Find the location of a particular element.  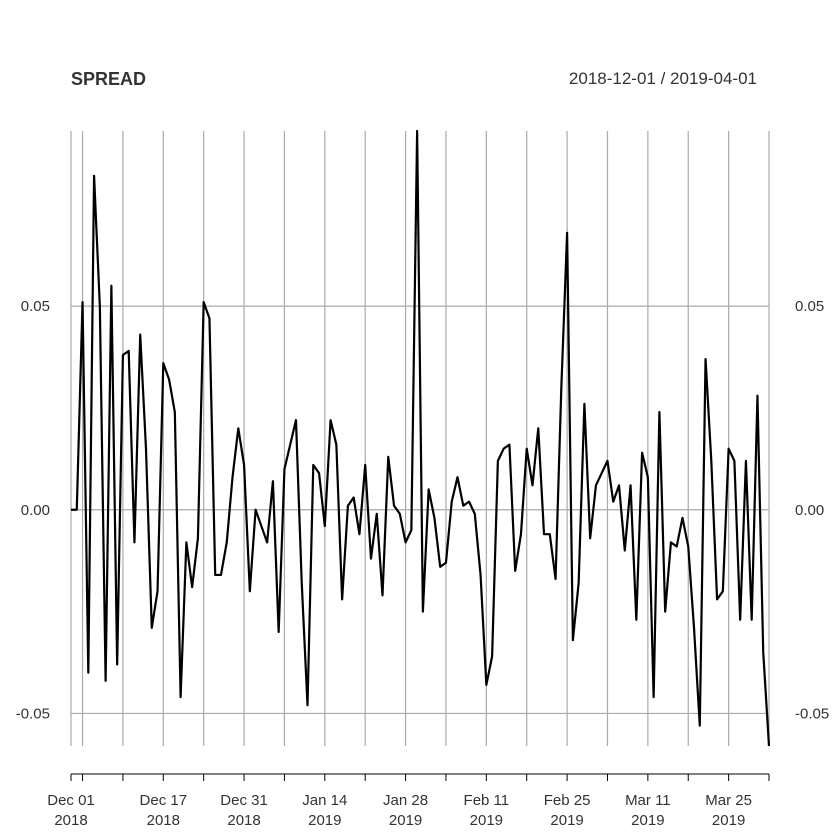

x-tick-label: Feb 25 is located at coordinates (567, 800).